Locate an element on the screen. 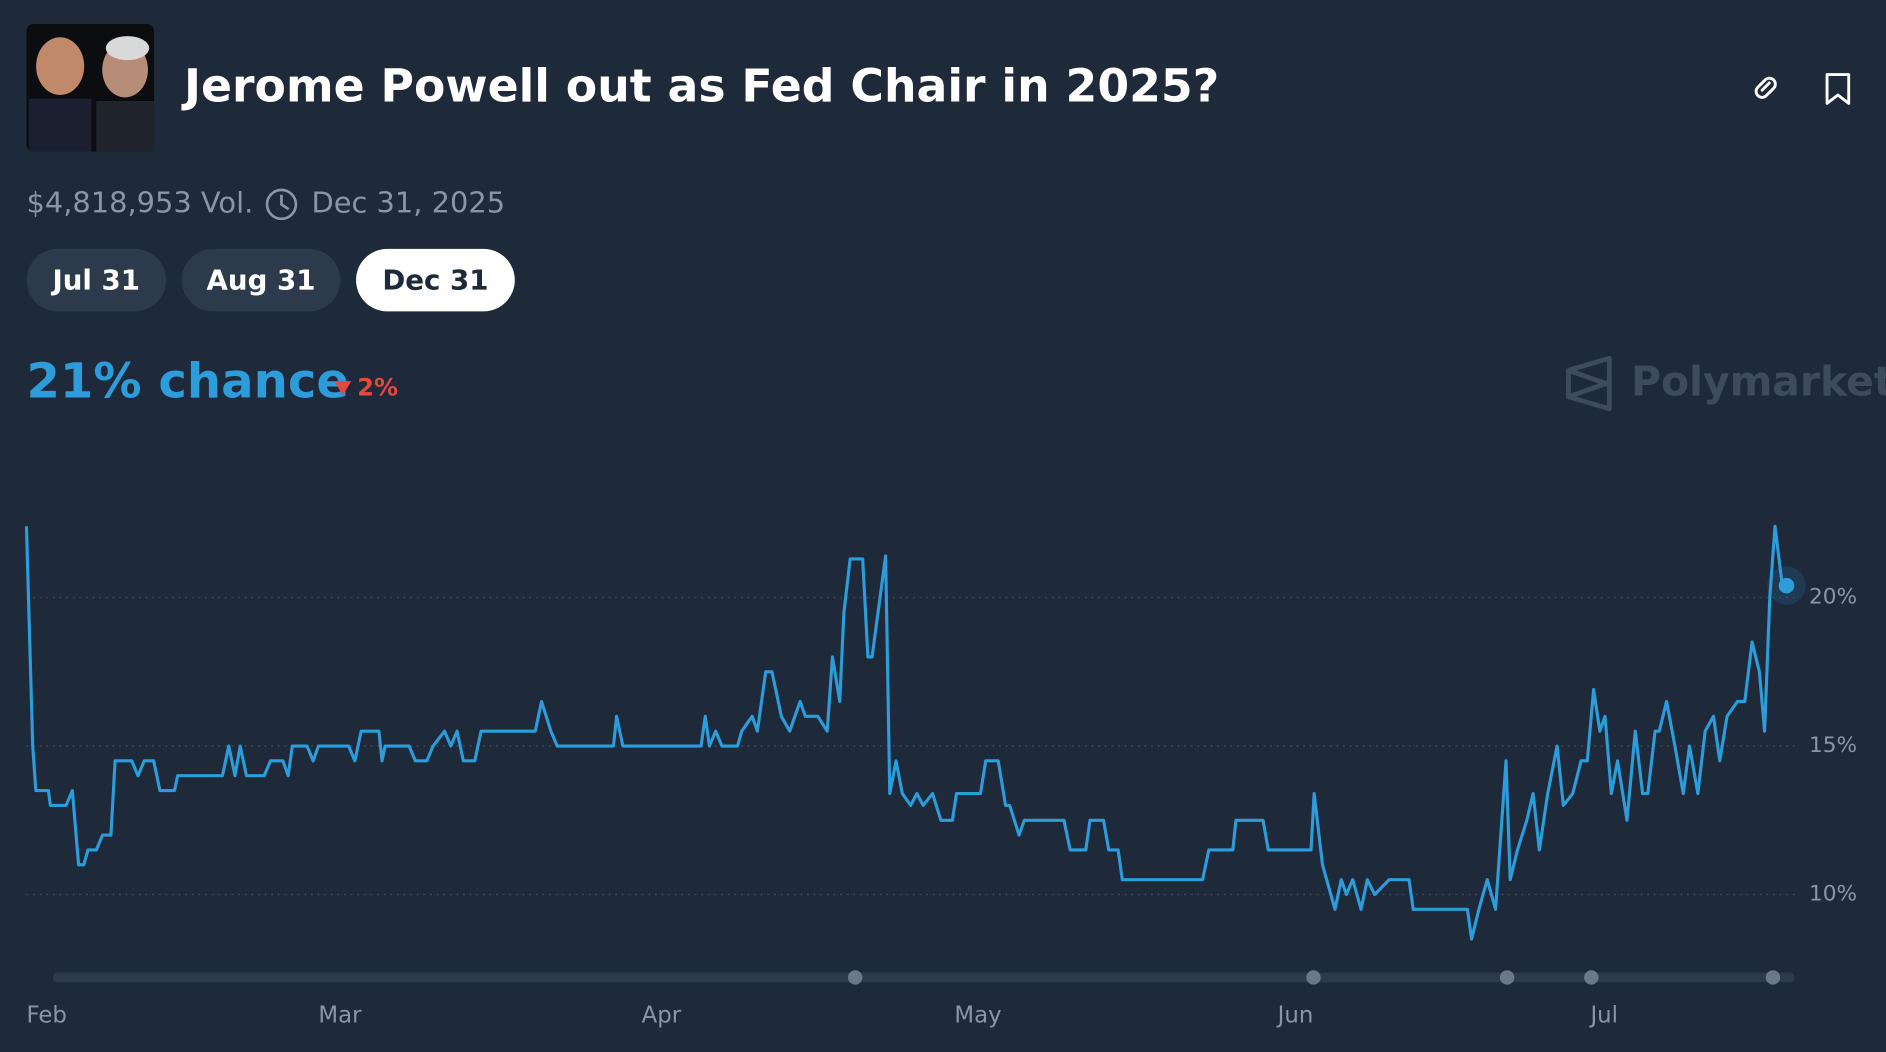  current-point is located at coordinates (1786, 585).